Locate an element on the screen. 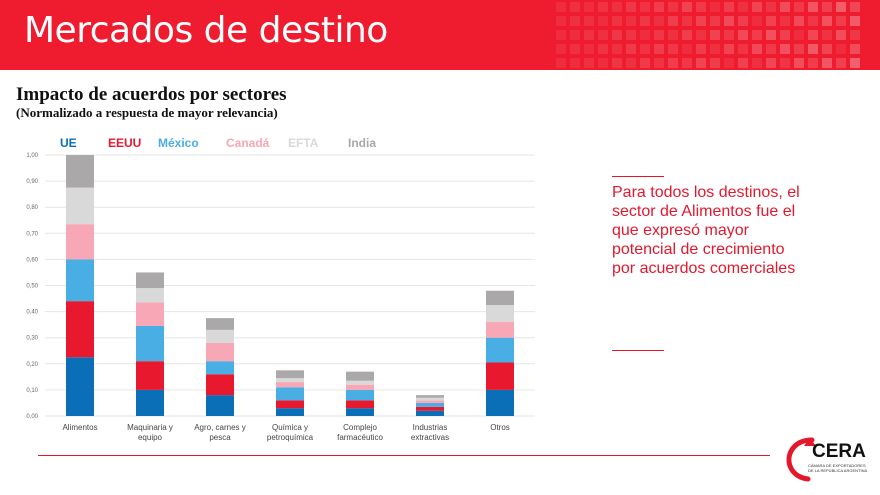  y-tick-label: 0,30 is located at coordinates (32, 339).